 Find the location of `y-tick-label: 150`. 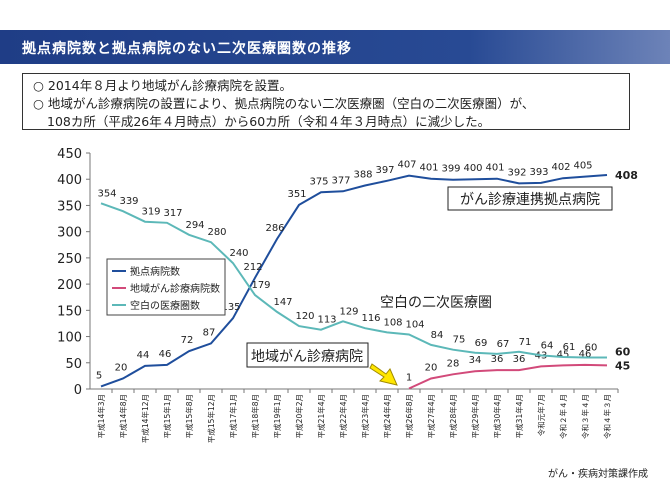

y-tick-label: 150 is located at coordinates (69, 311).